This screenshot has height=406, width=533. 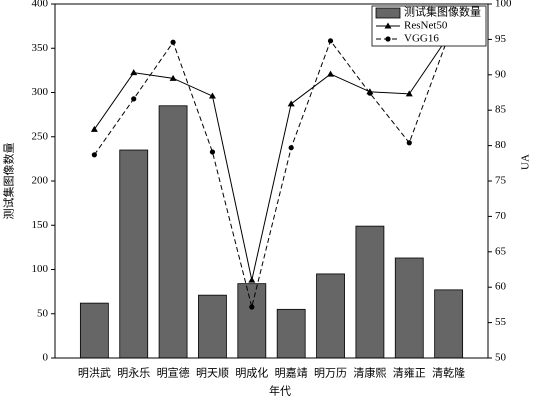 What do you see at coordinates (94, 373) in the screenshot?
I see `x-tick-label: 明洪武` at bounding box center [94, 373].